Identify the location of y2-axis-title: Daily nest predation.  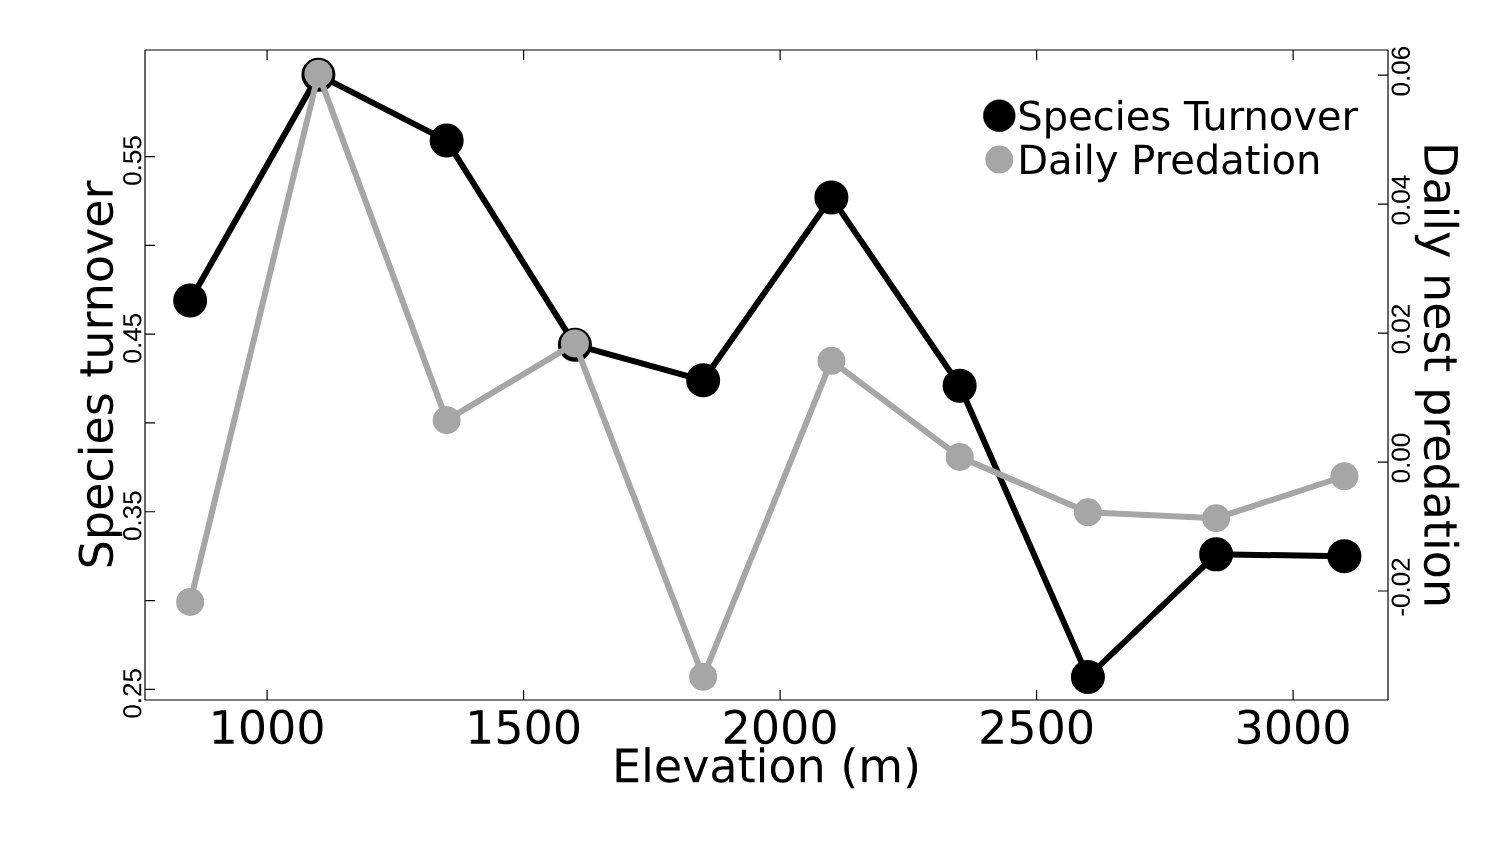
(1437, 375).